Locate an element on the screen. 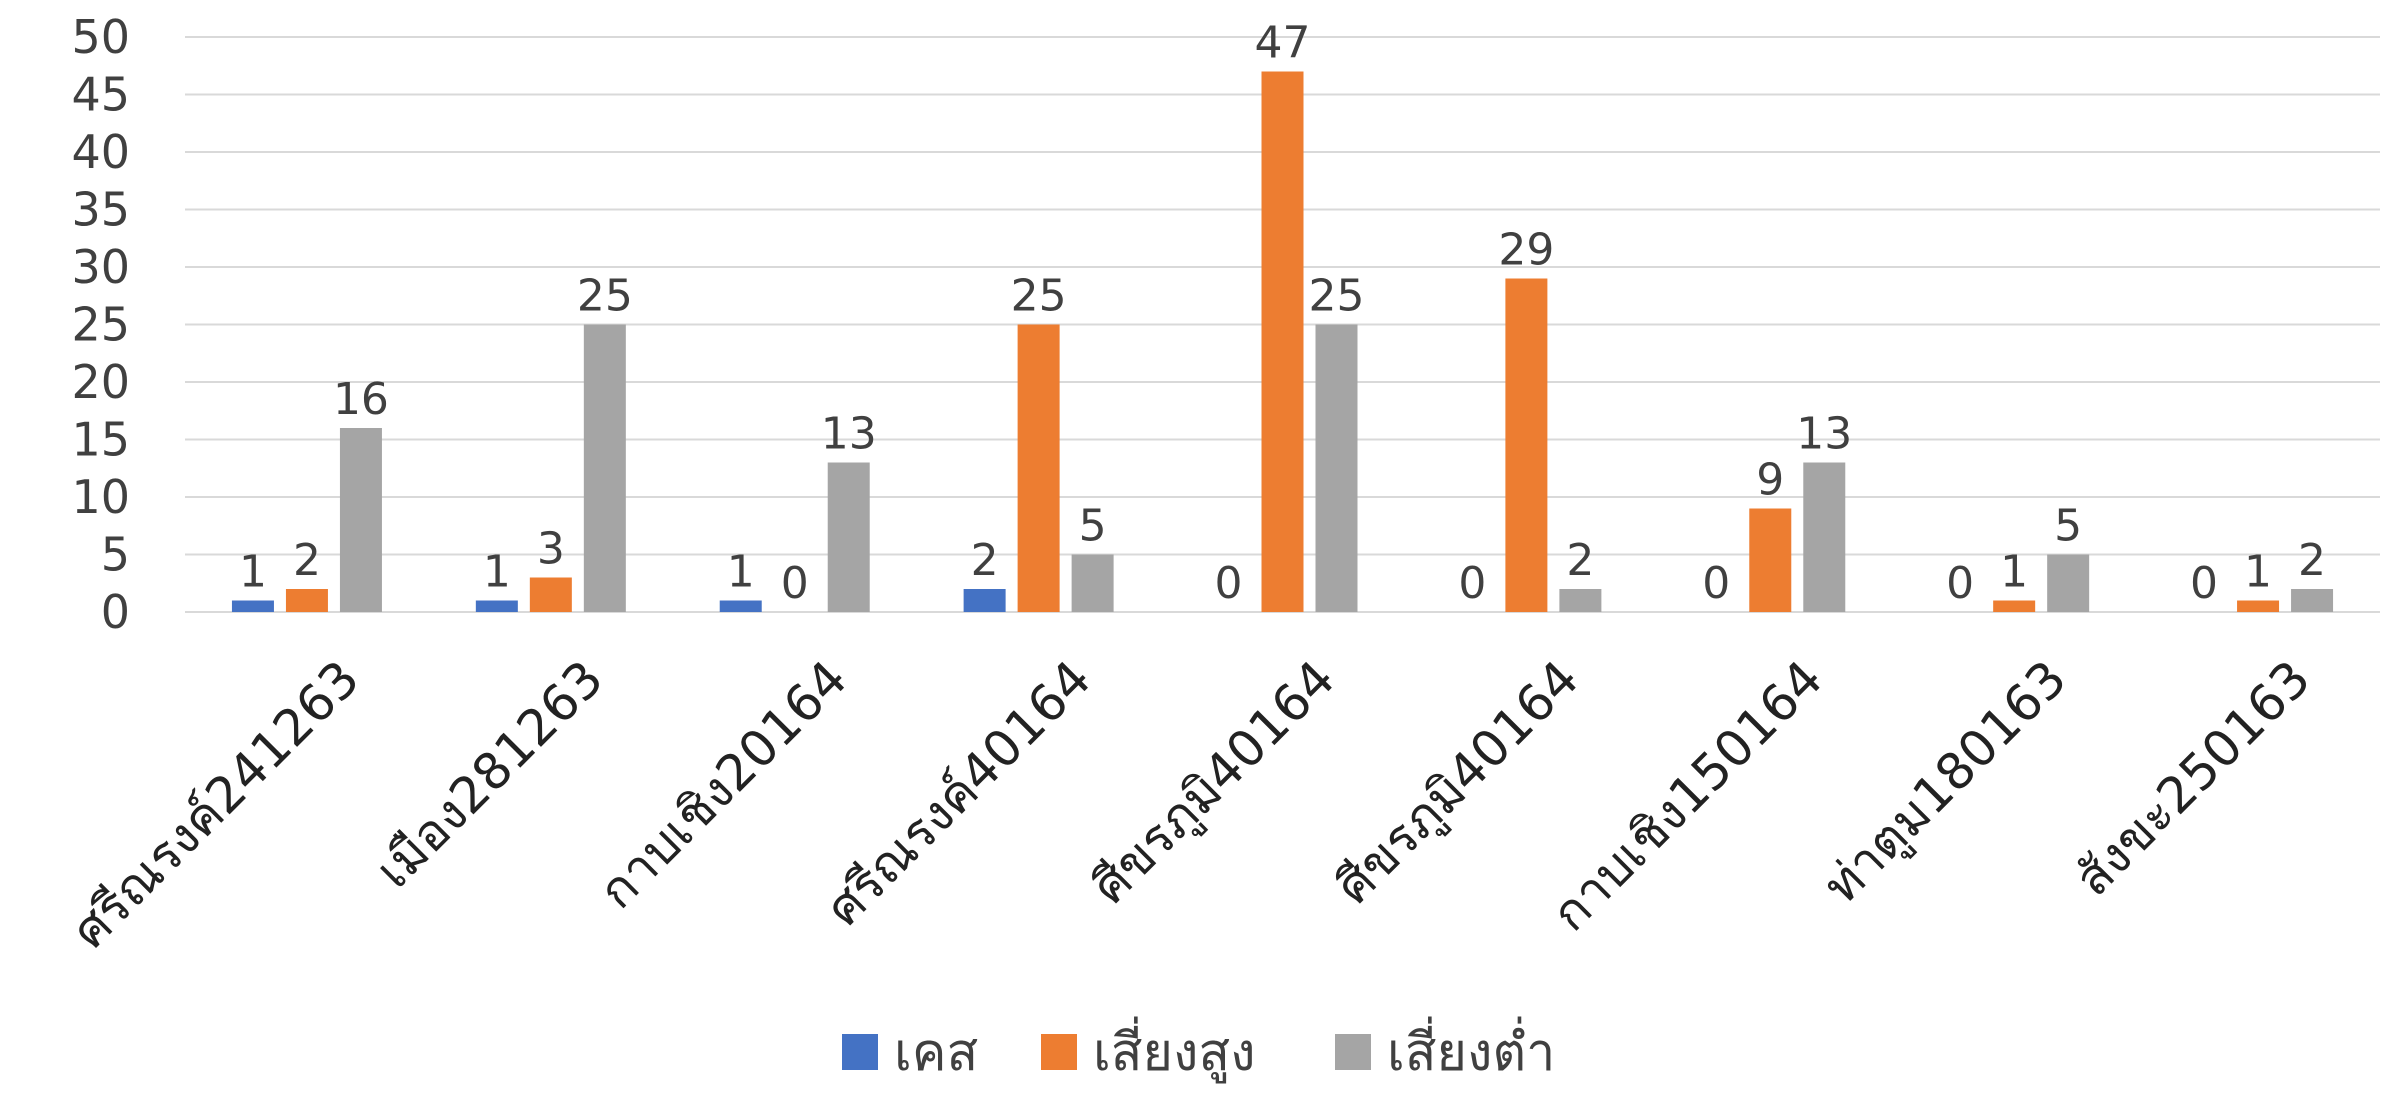 Image resolution: width=2391 pixels, height=1113 pixels. y-tick-label: 40 is located at coordinates (100, 152).